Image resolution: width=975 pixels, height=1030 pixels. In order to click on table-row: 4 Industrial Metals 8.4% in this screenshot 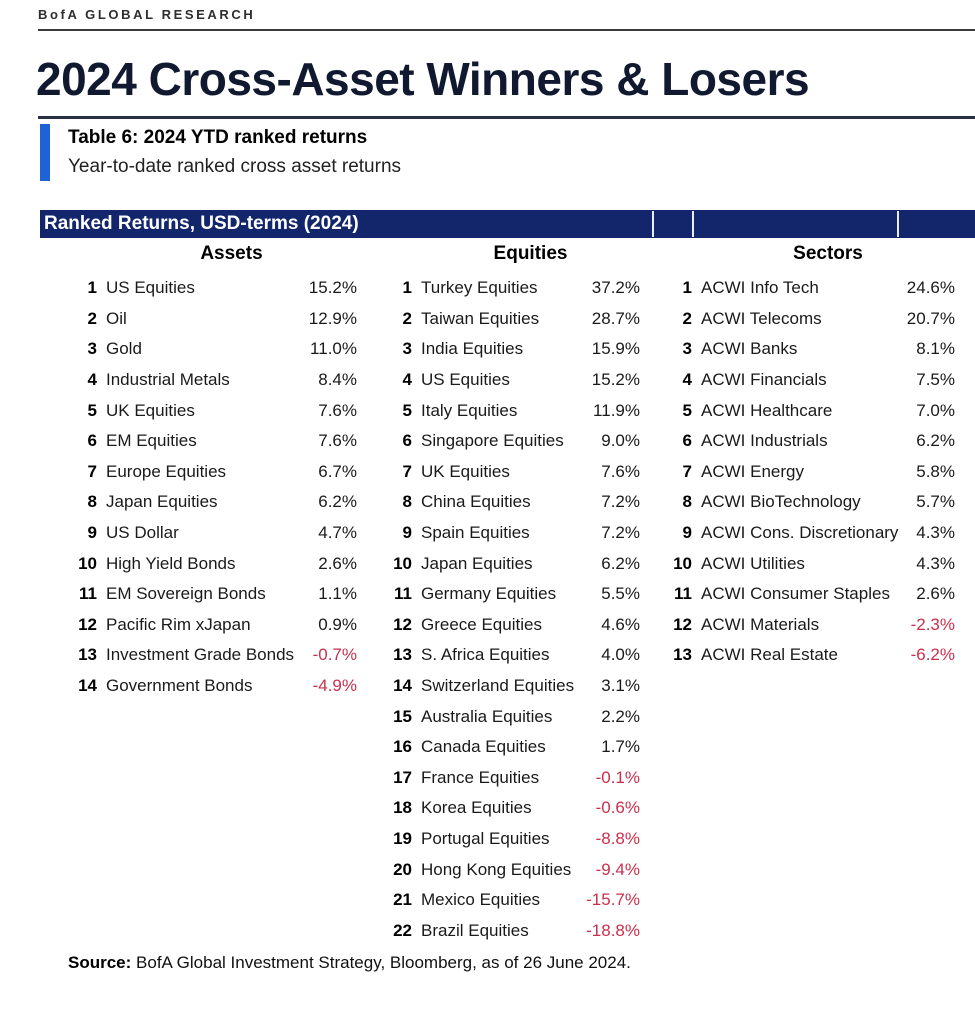, I will do `click(208, 380)`.